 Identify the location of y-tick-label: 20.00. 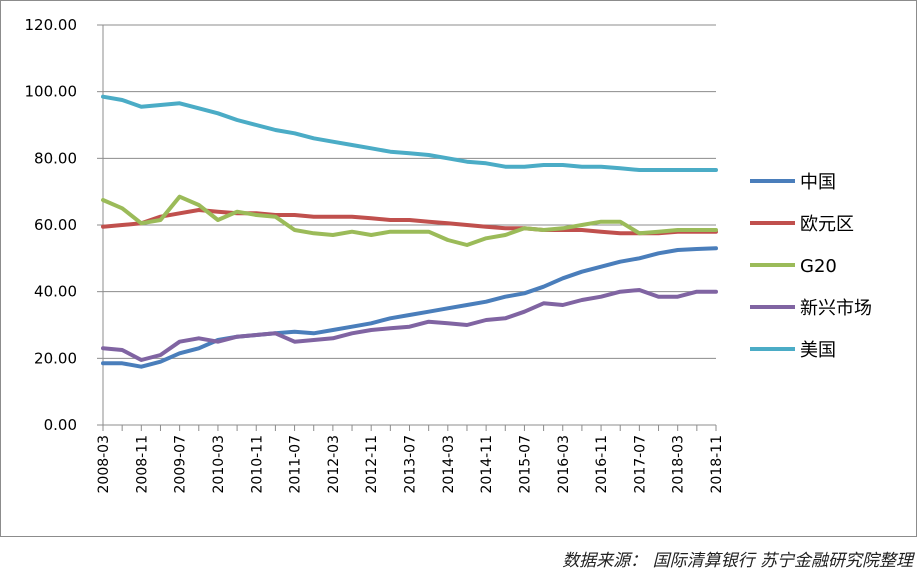
(55, 358).